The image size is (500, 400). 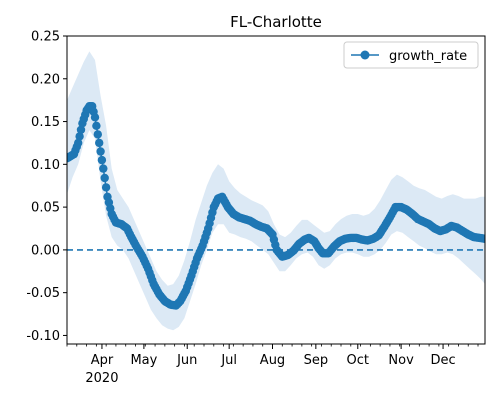 What do you see at coordinates (272, 360) in the screenshot?
I see `x-tick-label: Aug` at bounding box center [272, 360].